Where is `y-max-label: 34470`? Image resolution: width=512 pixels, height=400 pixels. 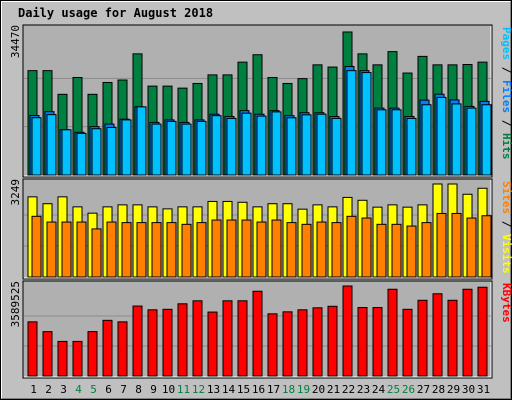
y-max-label: 34470 is located at coordinates (15, 41).